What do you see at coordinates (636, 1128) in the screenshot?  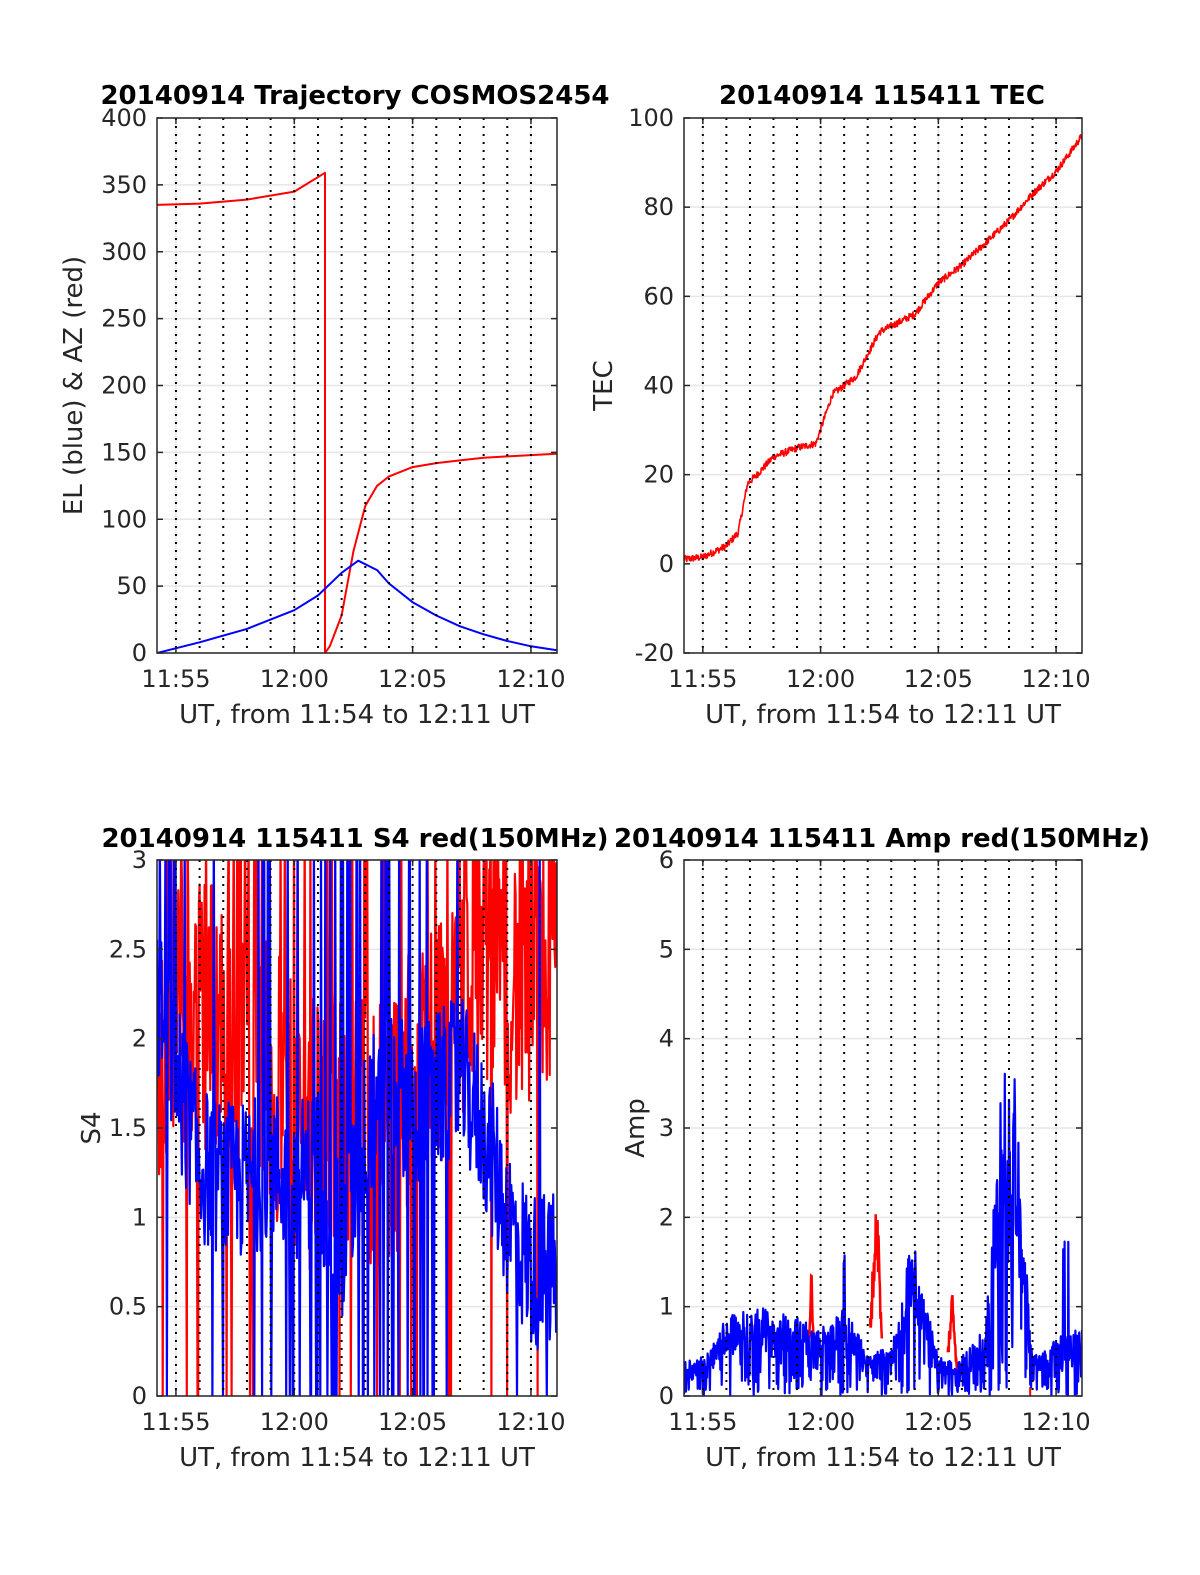 I see `y-axis-label: Amp` at bounding box center [636, 1128].